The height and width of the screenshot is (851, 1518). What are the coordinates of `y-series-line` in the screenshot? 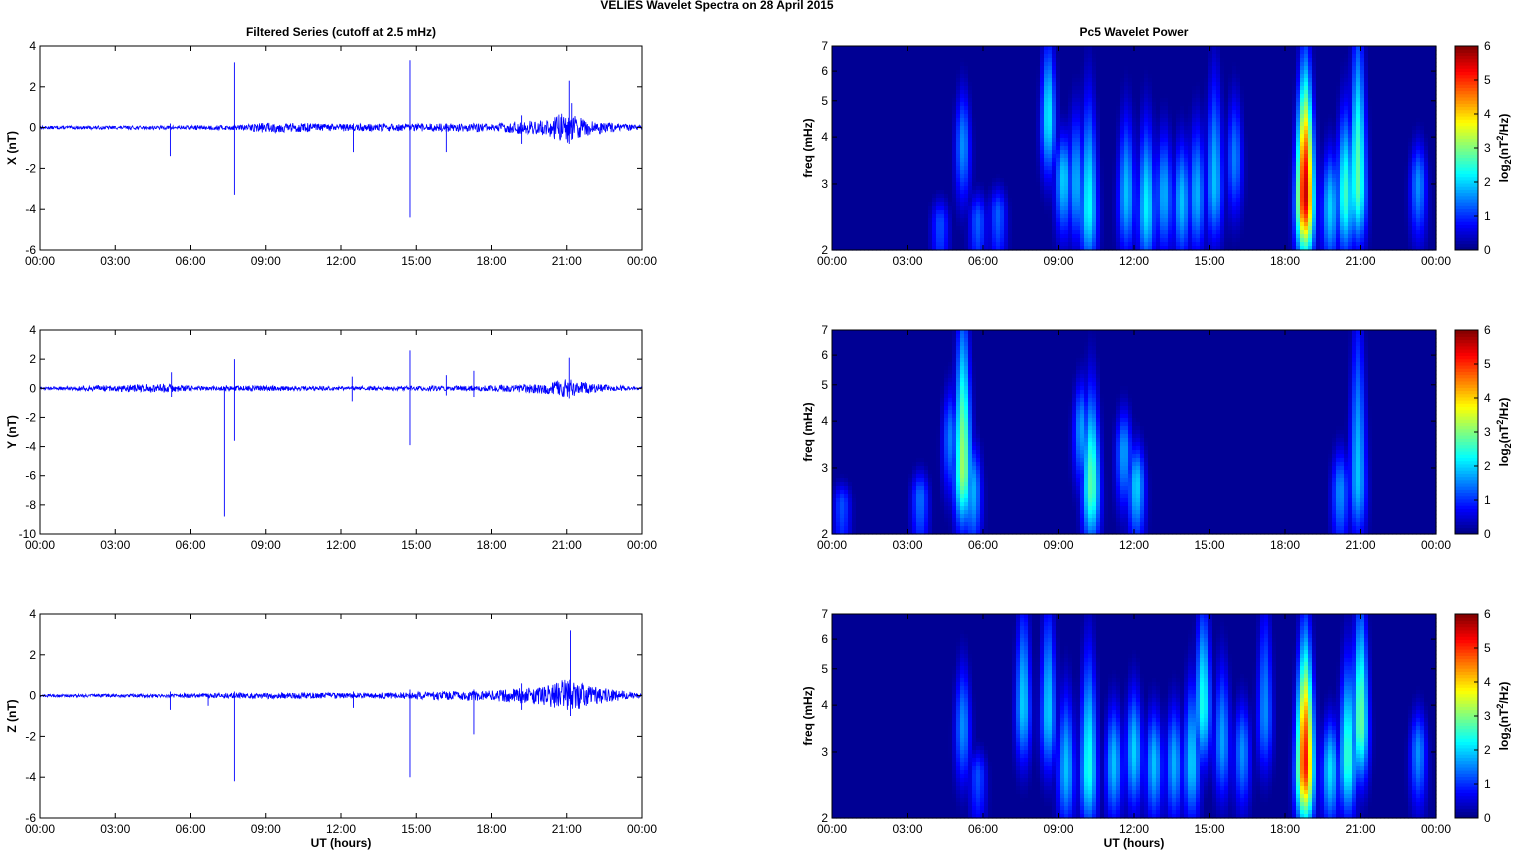 It's located at (341, 388).